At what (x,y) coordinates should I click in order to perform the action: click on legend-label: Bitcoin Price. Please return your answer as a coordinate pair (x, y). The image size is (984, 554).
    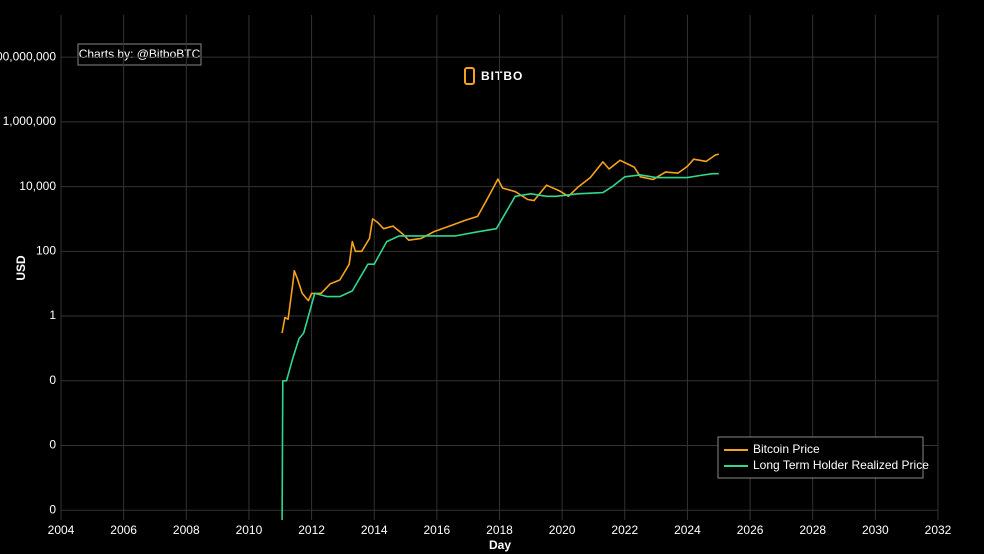
    Looking at the image, I should click on (786, 449).